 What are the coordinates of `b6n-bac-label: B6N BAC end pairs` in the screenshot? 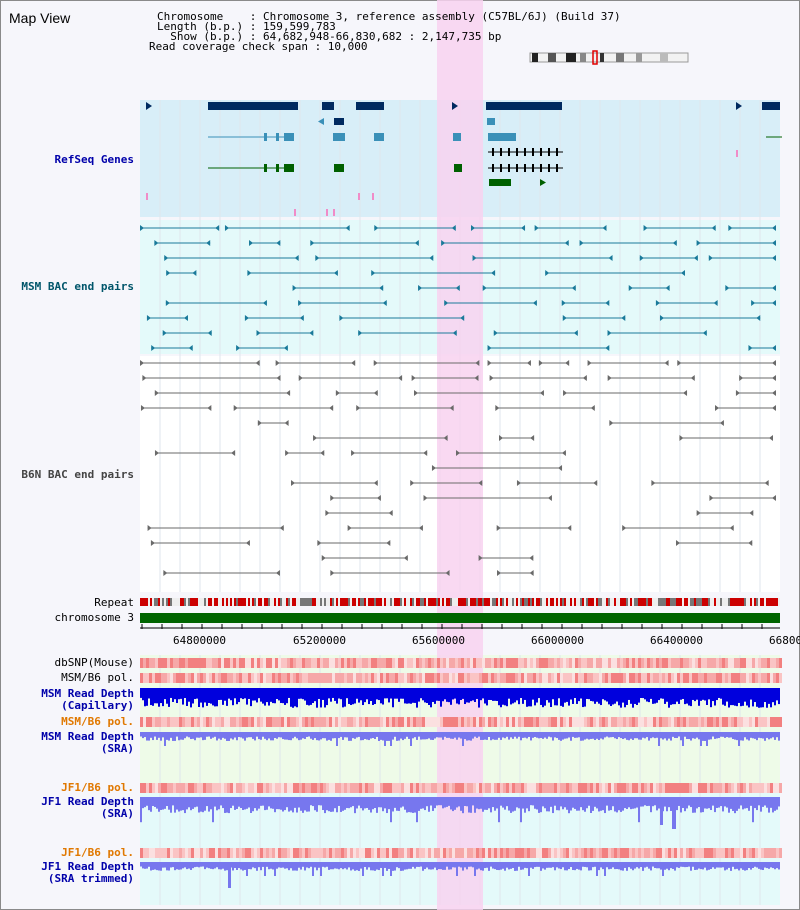 It's located at (77, 474).